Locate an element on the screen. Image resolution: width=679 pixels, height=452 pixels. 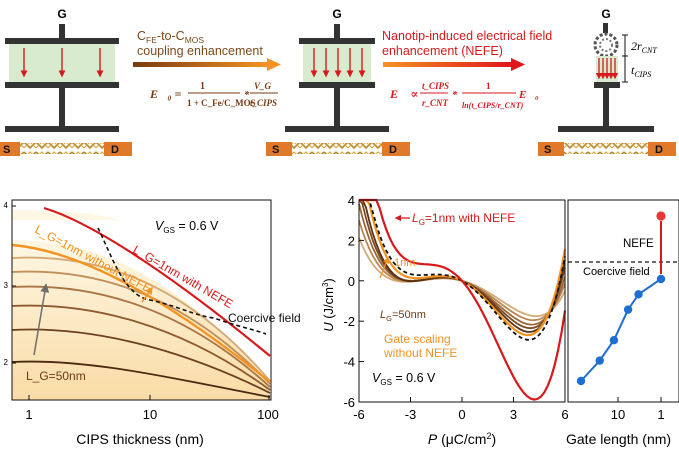
x-tick-label: 6 is located at coordinates (564, 414).